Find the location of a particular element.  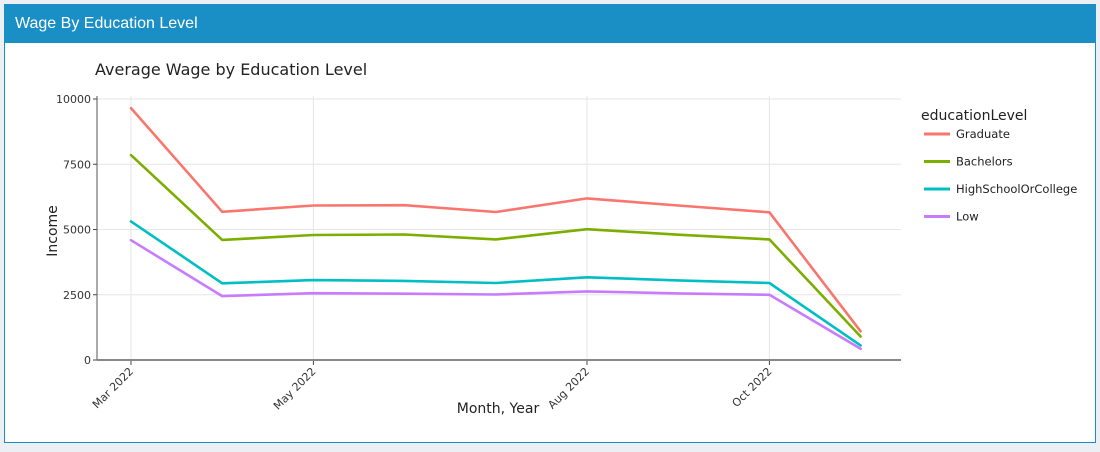

legend-entry-label: Low is located at coordinates (967, 217).